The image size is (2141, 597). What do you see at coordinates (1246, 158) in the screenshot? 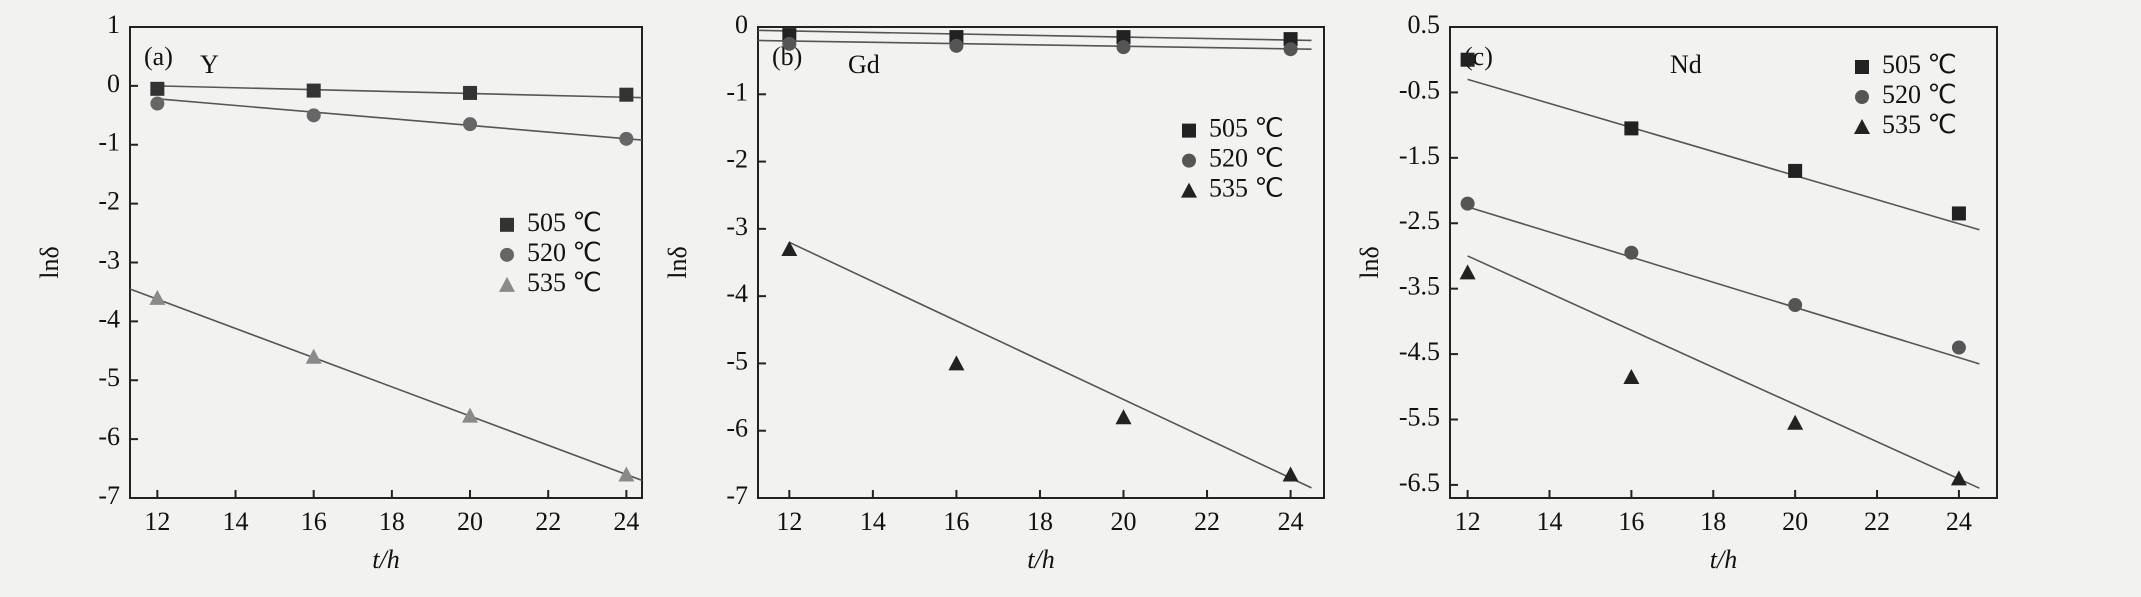
I see `legend-label: 520 ℃` at bounding box center [1246, 158].